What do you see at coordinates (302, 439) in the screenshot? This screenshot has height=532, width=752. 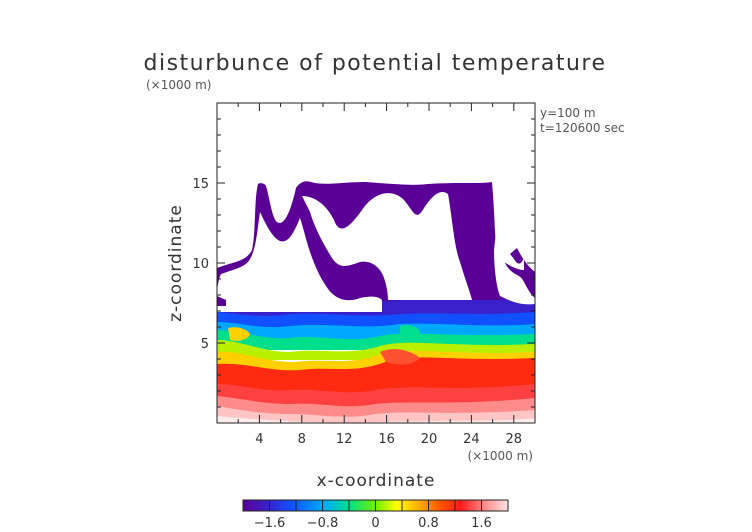 I see `x-tick-label: 8` at bounding box center [302, 439].